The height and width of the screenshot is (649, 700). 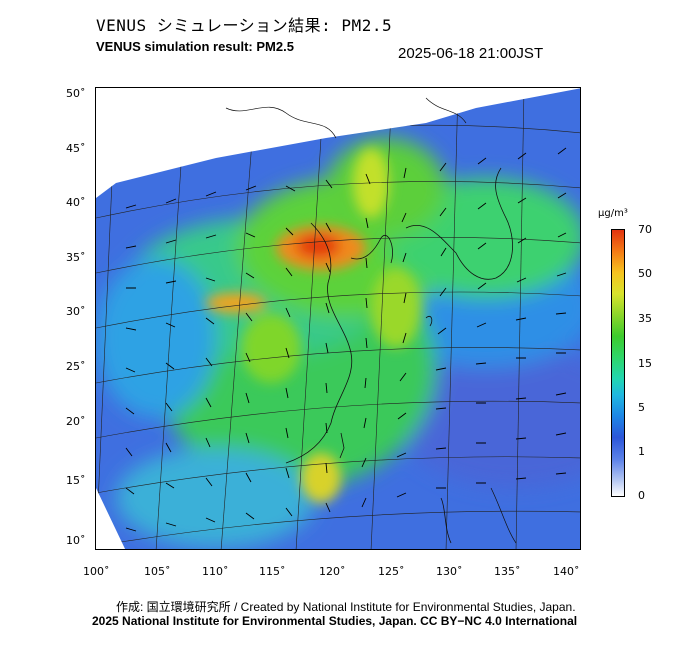 What do you see at coordinates (76, 311) in the screenshot?
I see `lat-tick: 30˚` at bounding box center [76, 311].